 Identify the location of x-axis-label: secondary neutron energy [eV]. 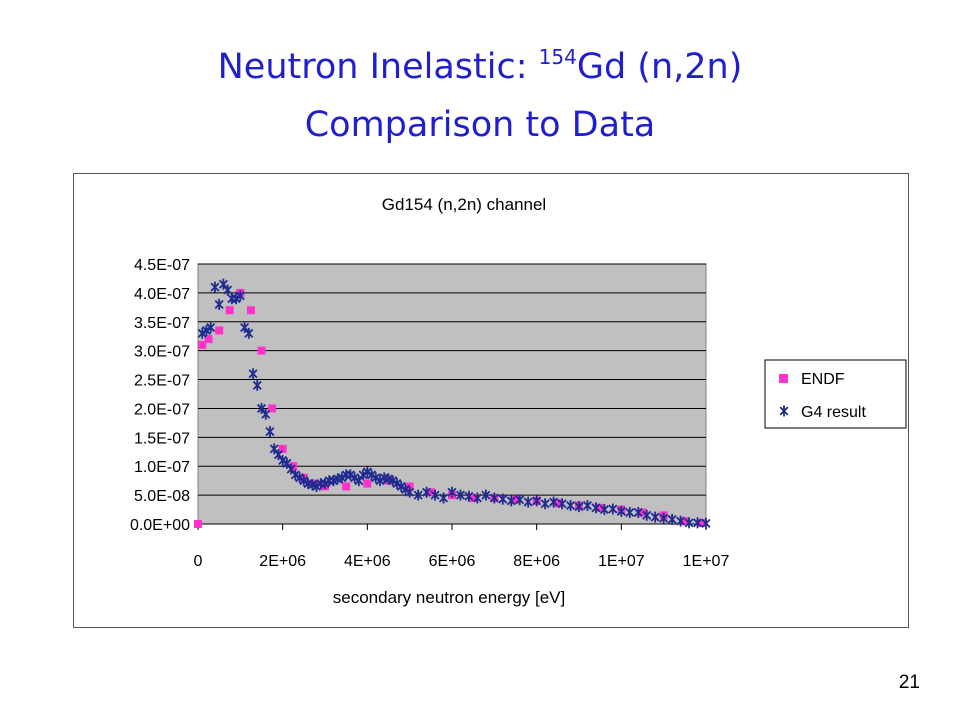
(449, 597).